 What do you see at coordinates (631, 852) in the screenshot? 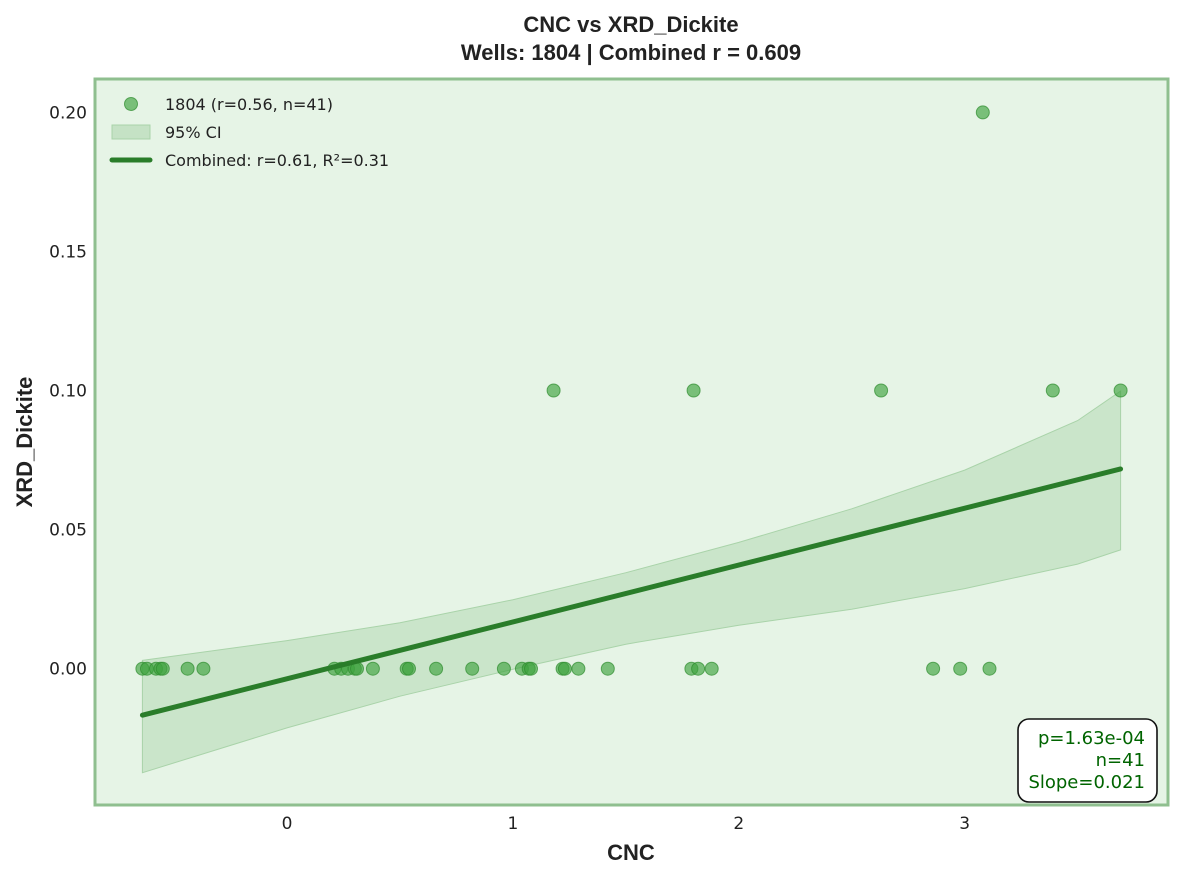
I see `x-axis-label: CNC` at bounding box center [631, 852].